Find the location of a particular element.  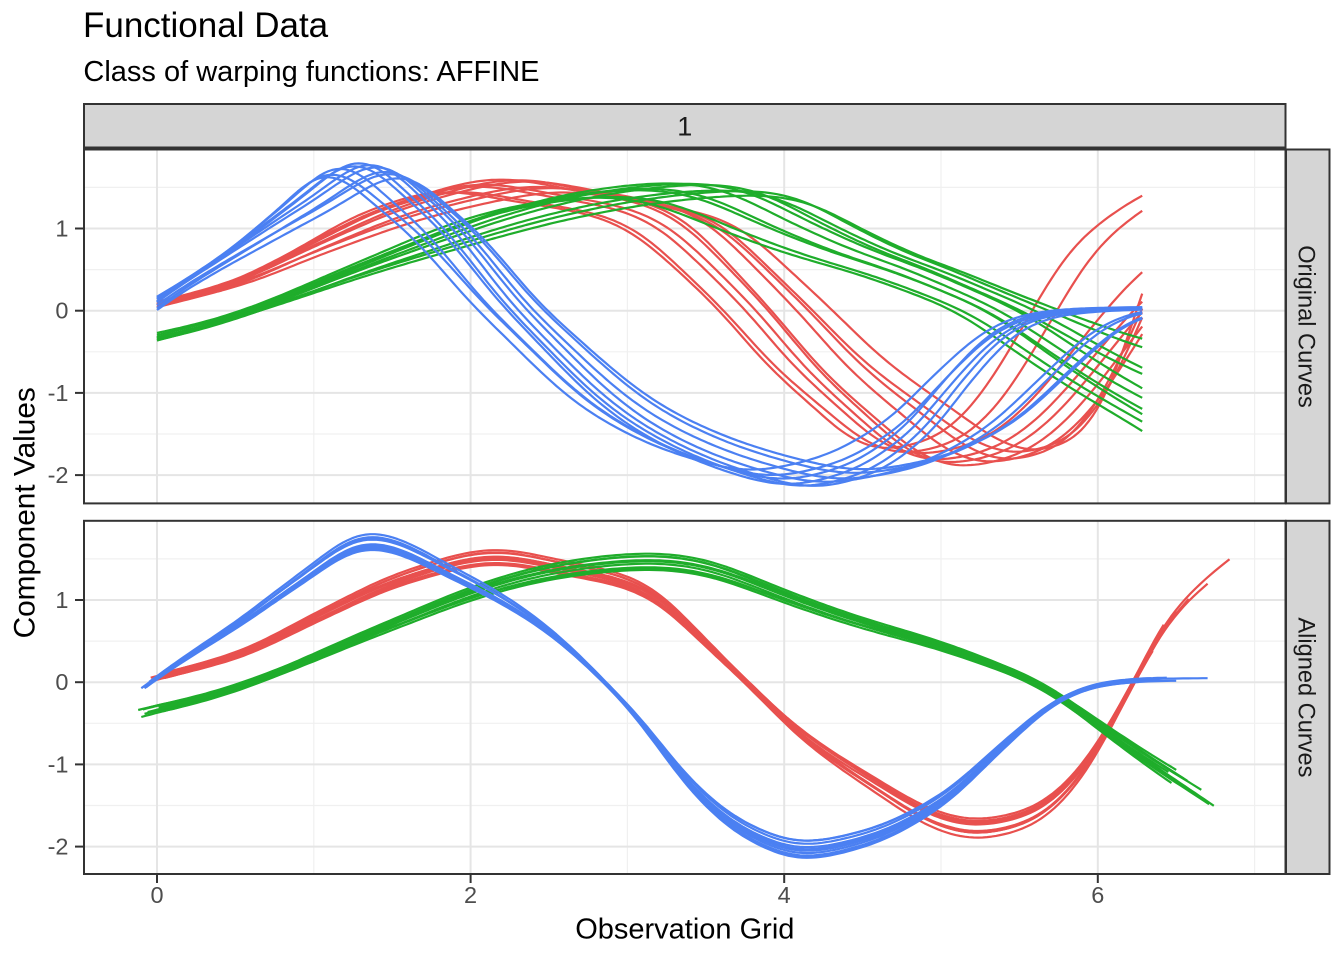

svg-text:Class of warping functions: AF: Class of warping functions: AFFINE is located at coordinates (311, 72).